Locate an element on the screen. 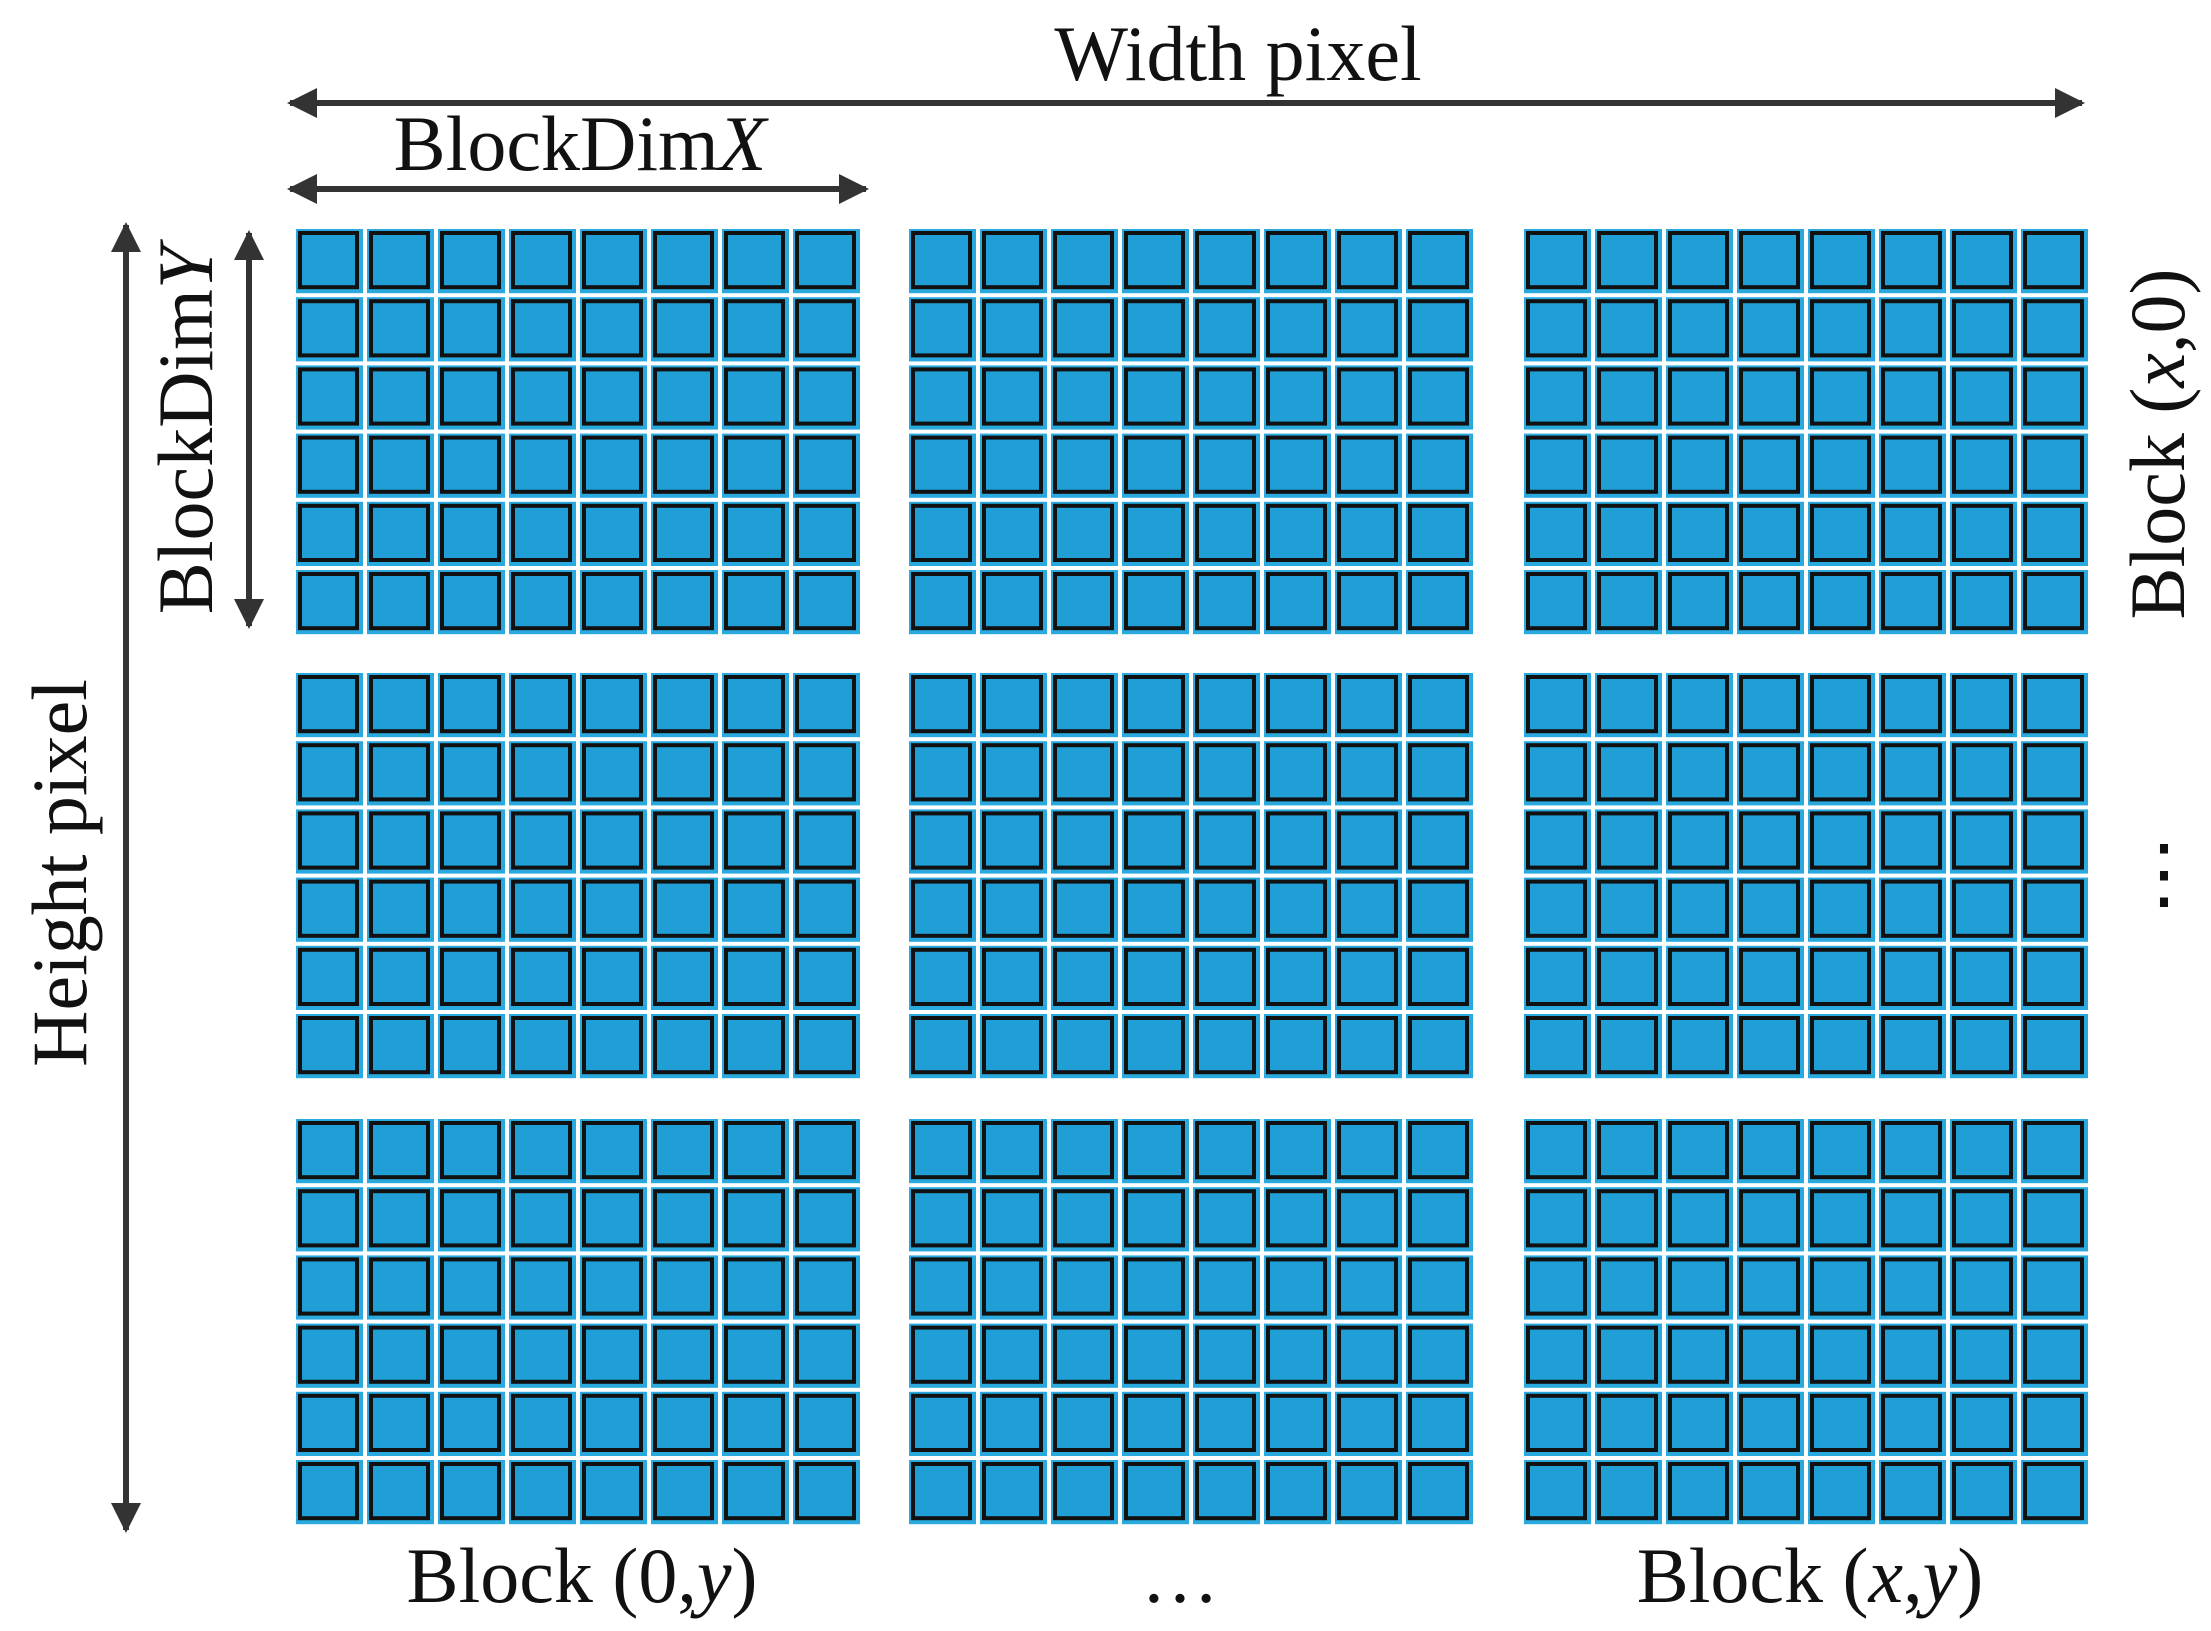 This screenshot has width=2211, height=1631. block-dim-x-label: BlockDimX is located at coordinates (582, 143).